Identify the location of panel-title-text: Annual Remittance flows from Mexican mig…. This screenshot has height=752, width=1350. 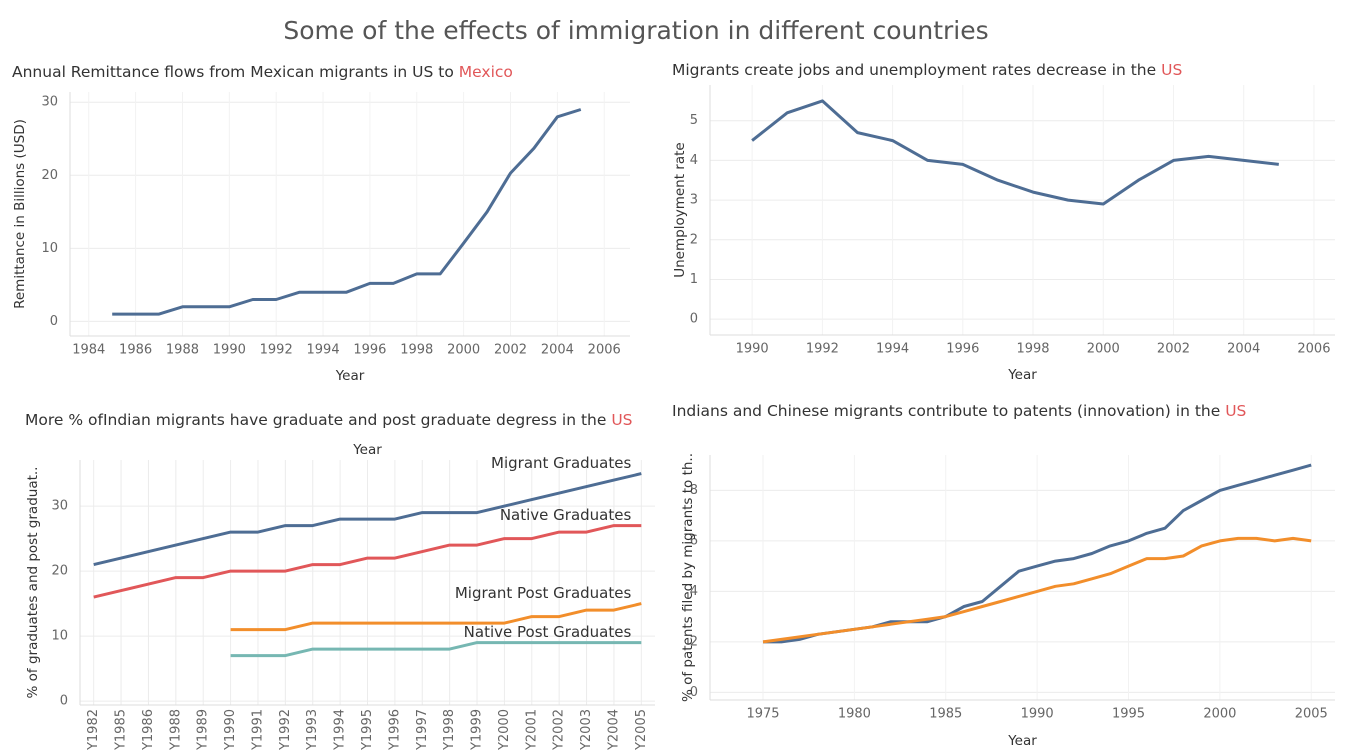
(235, 72).